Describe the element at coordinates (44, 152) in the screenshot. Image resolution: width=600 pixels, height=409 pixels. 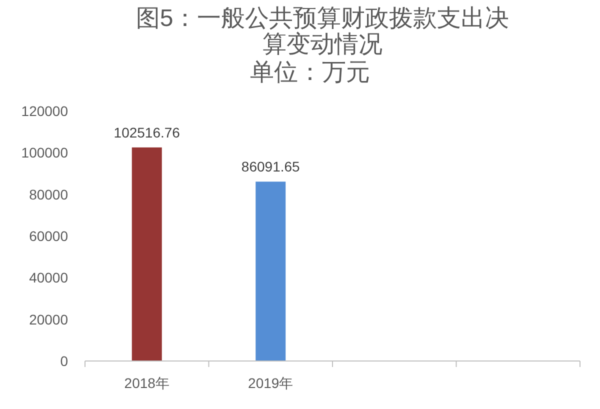
I see `y-tick-label: 100000` at that location.